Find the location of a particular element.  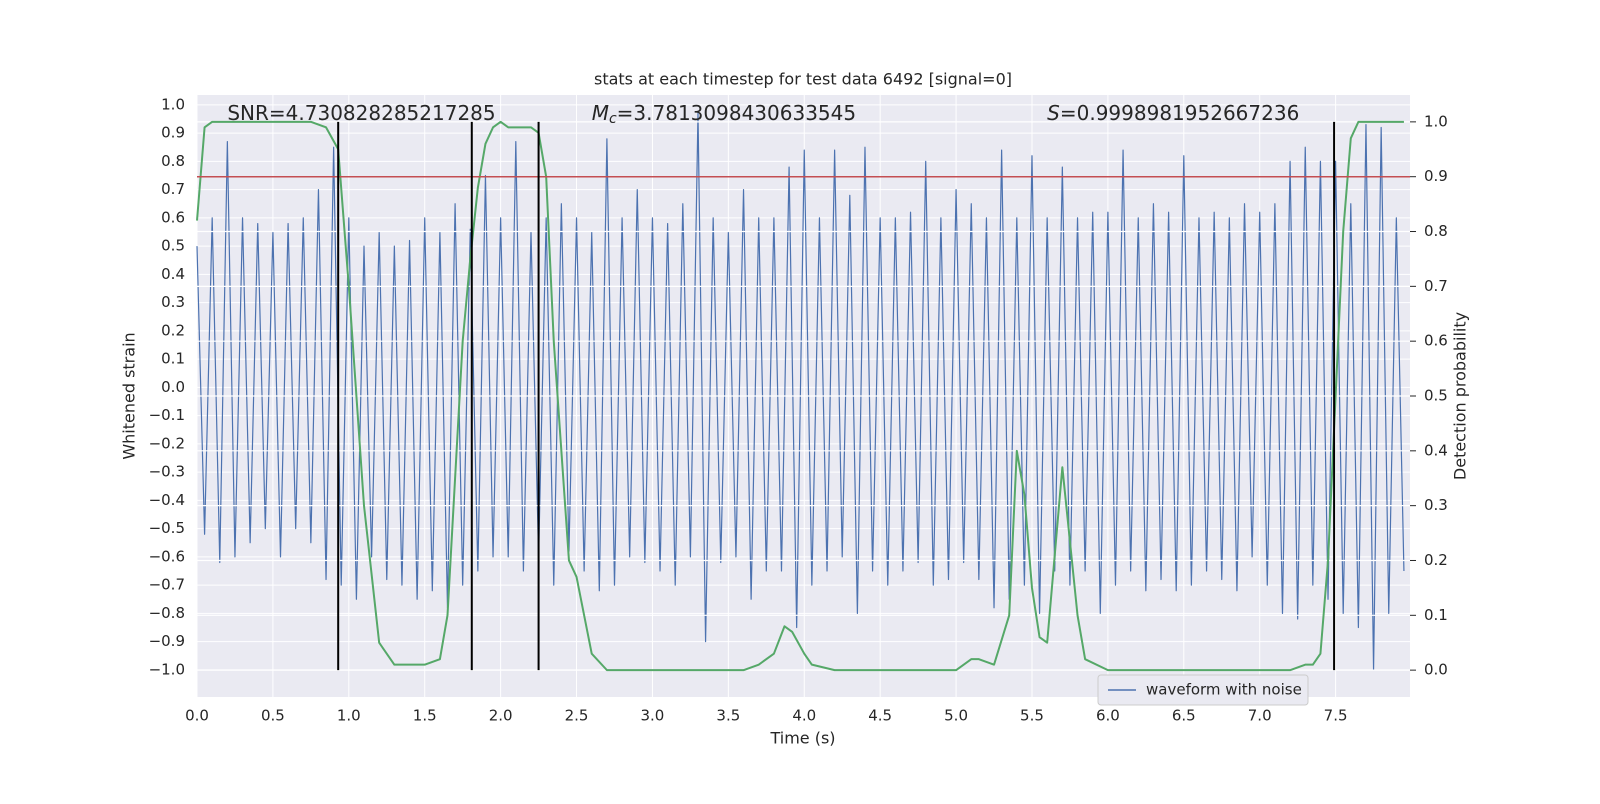

y2-tick-label: 0.8 is located at coordinates (1436, 231).